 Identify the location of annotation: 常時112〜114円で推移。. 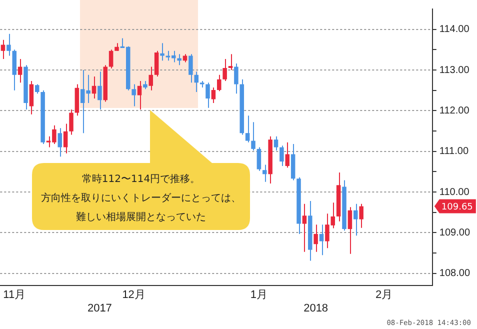
(141, 179).